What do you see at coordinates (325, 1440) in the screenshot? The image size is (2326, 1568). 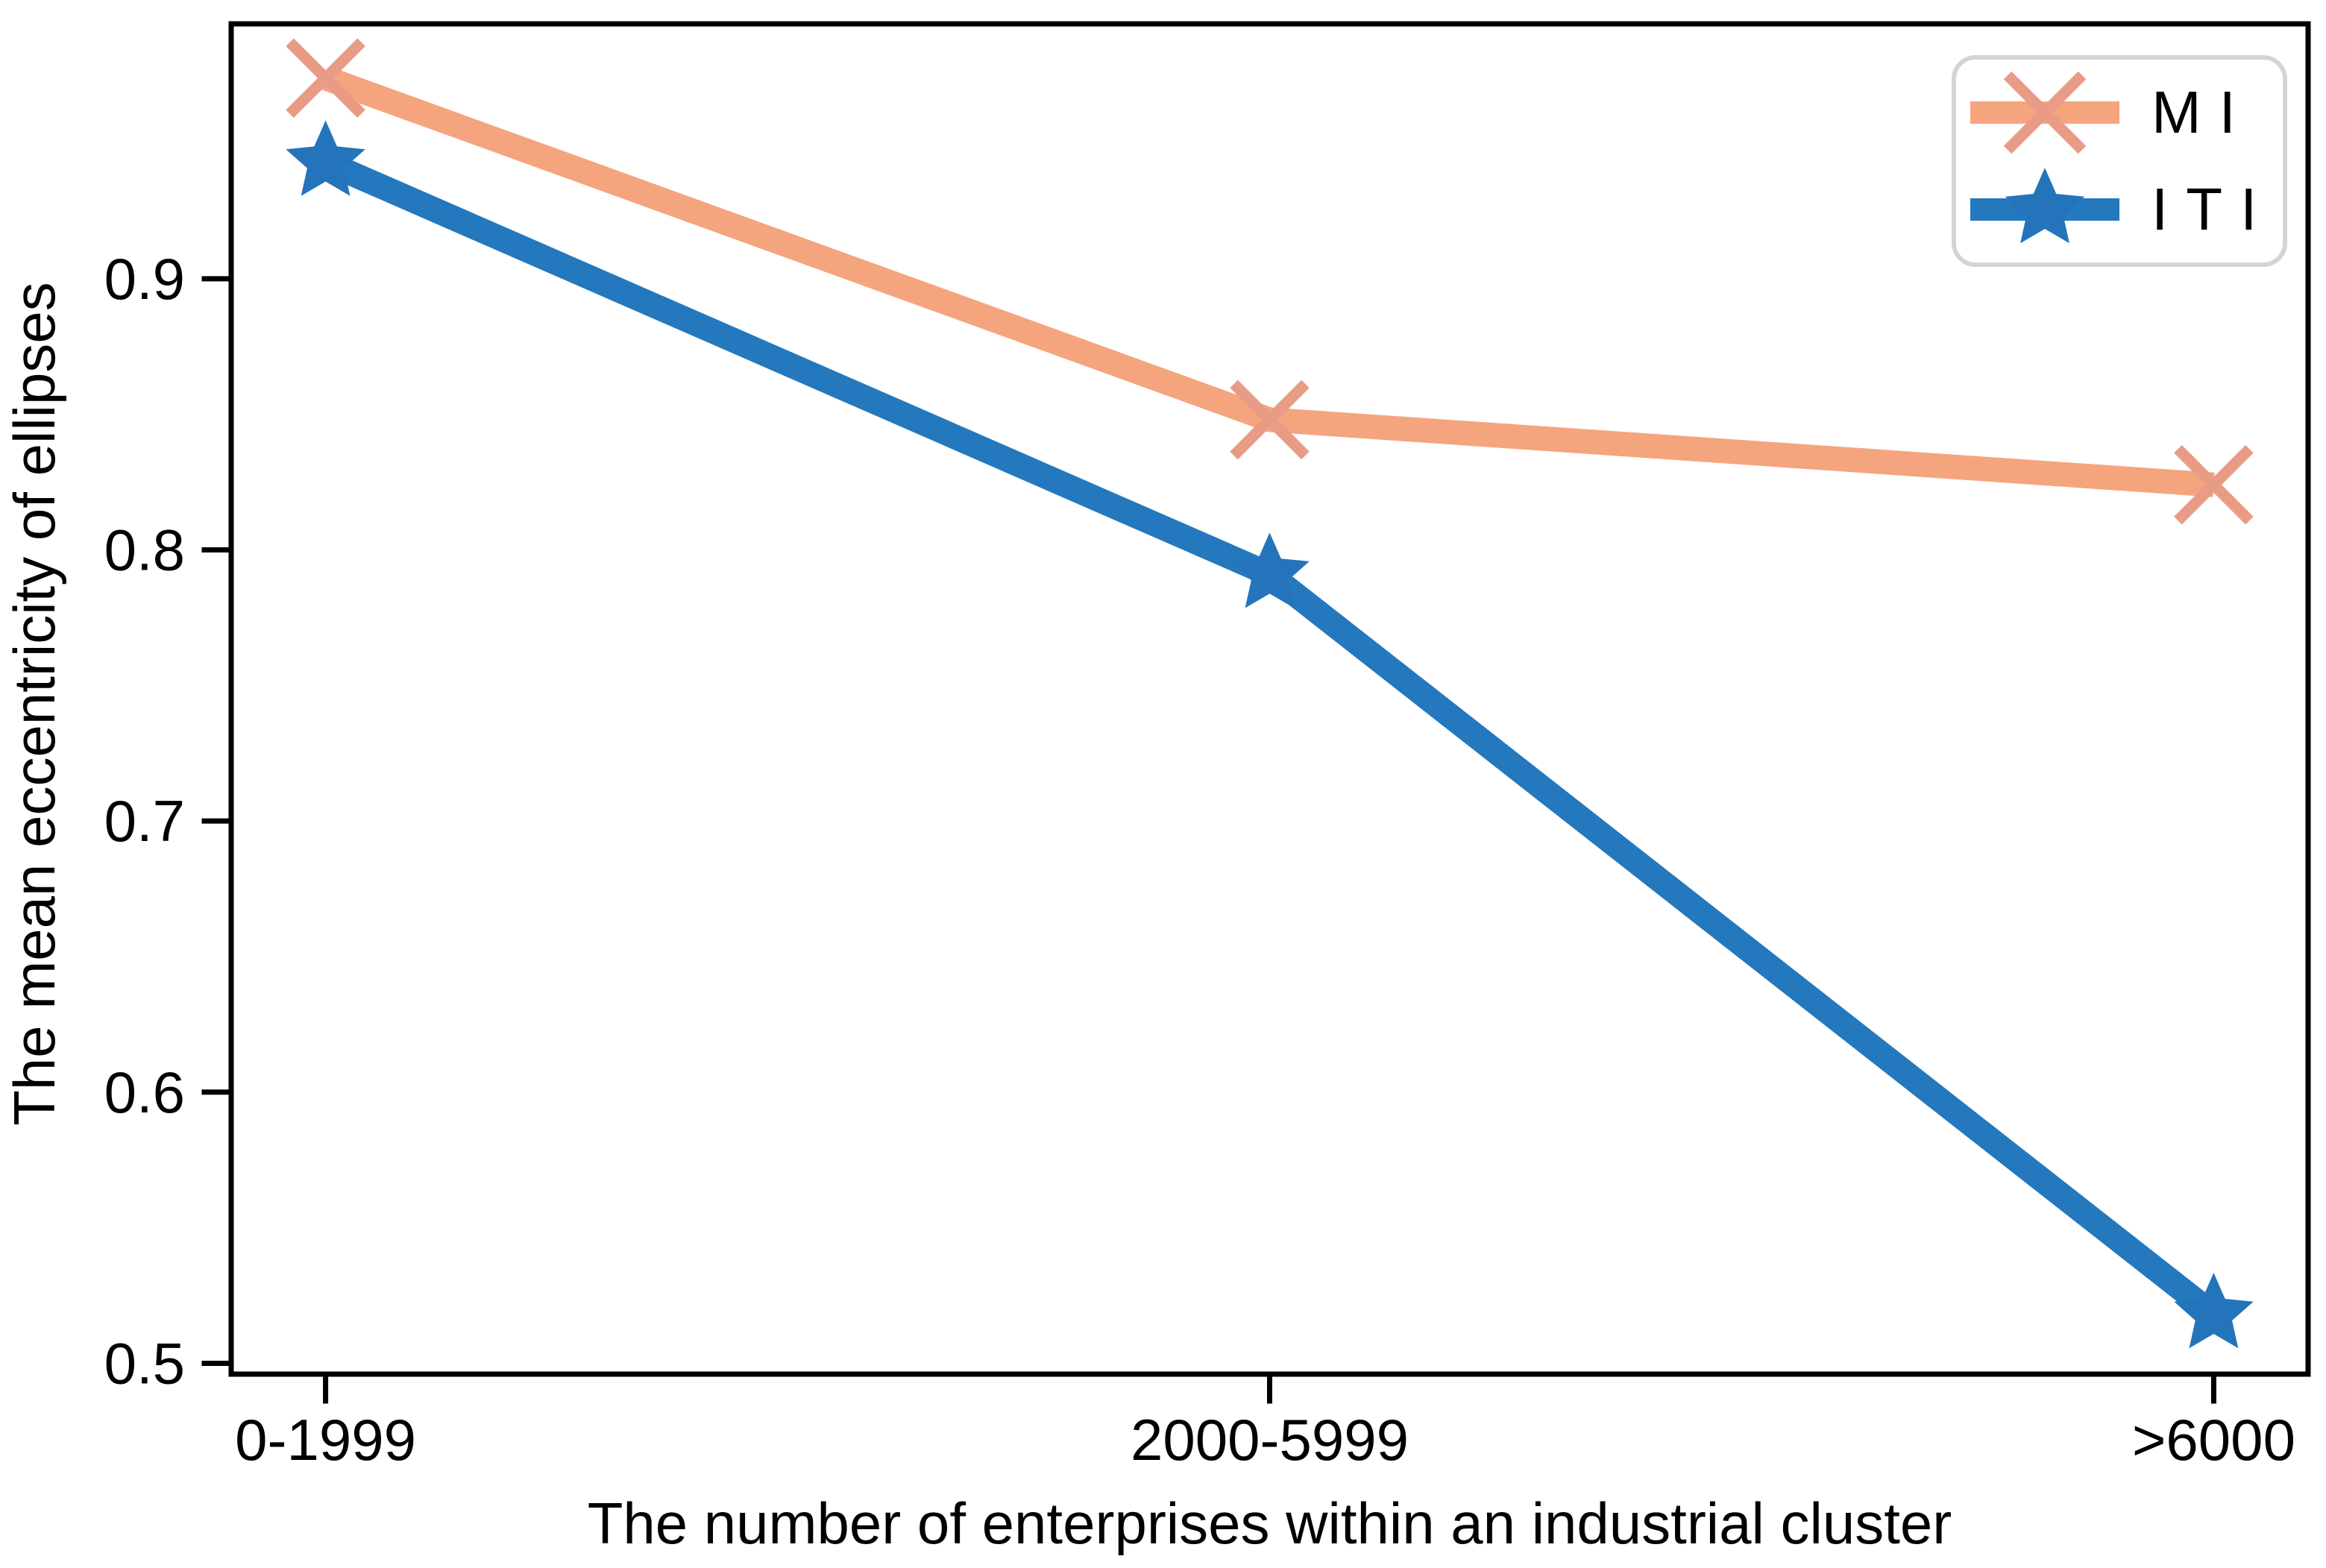 I see `x-tick-label: 0-1999` at bounding box center [325, 1440].